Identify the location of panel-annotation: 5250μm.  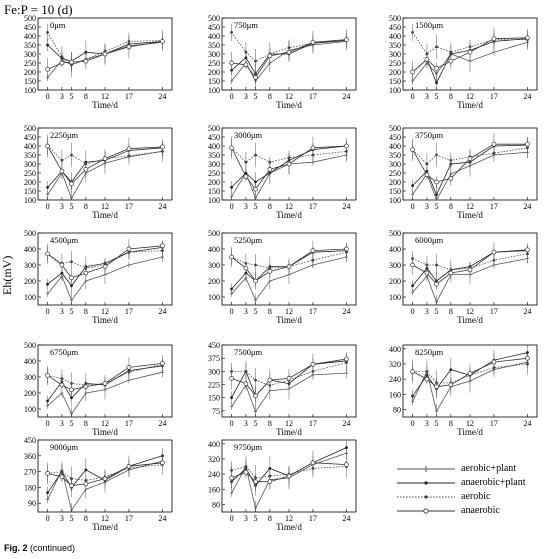
(248, 240).